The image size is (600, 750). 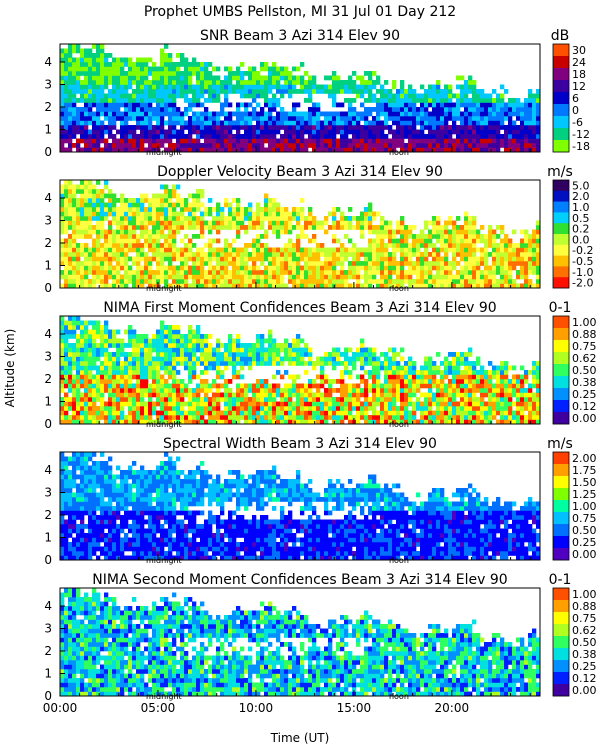 What do you see at coordinates (581, 196) in the screenshot?
I see `colorbar-label: 2.0` at bounding box center [581, 196].